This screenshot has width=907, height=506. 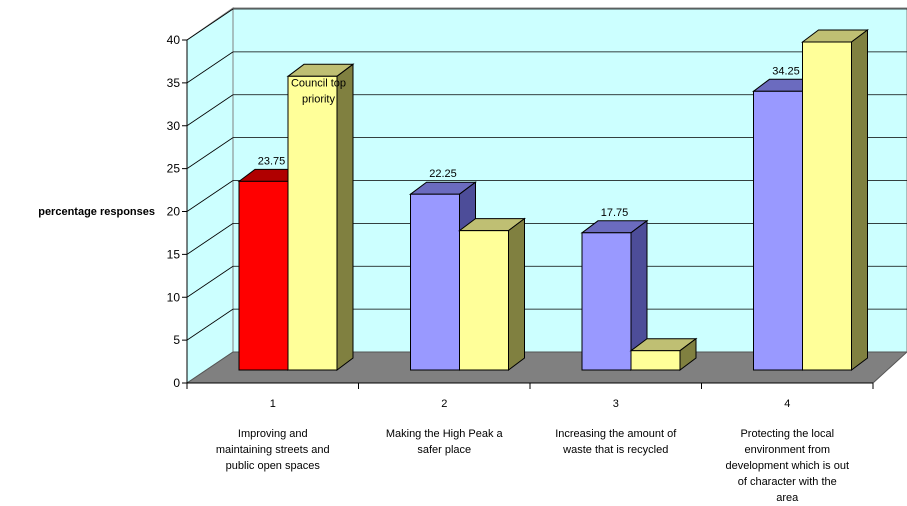 I want to click on data-label-s1-c3: 17.75, so click(x=615, y=213).